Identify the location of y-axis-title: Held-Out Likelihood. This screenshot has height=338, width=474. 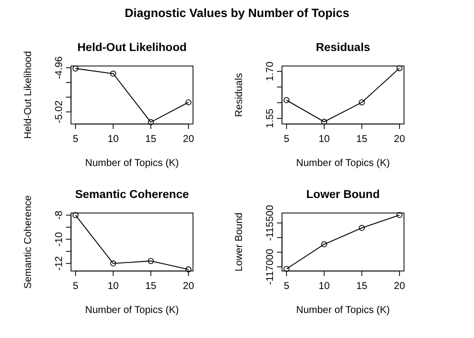
(28, 95).